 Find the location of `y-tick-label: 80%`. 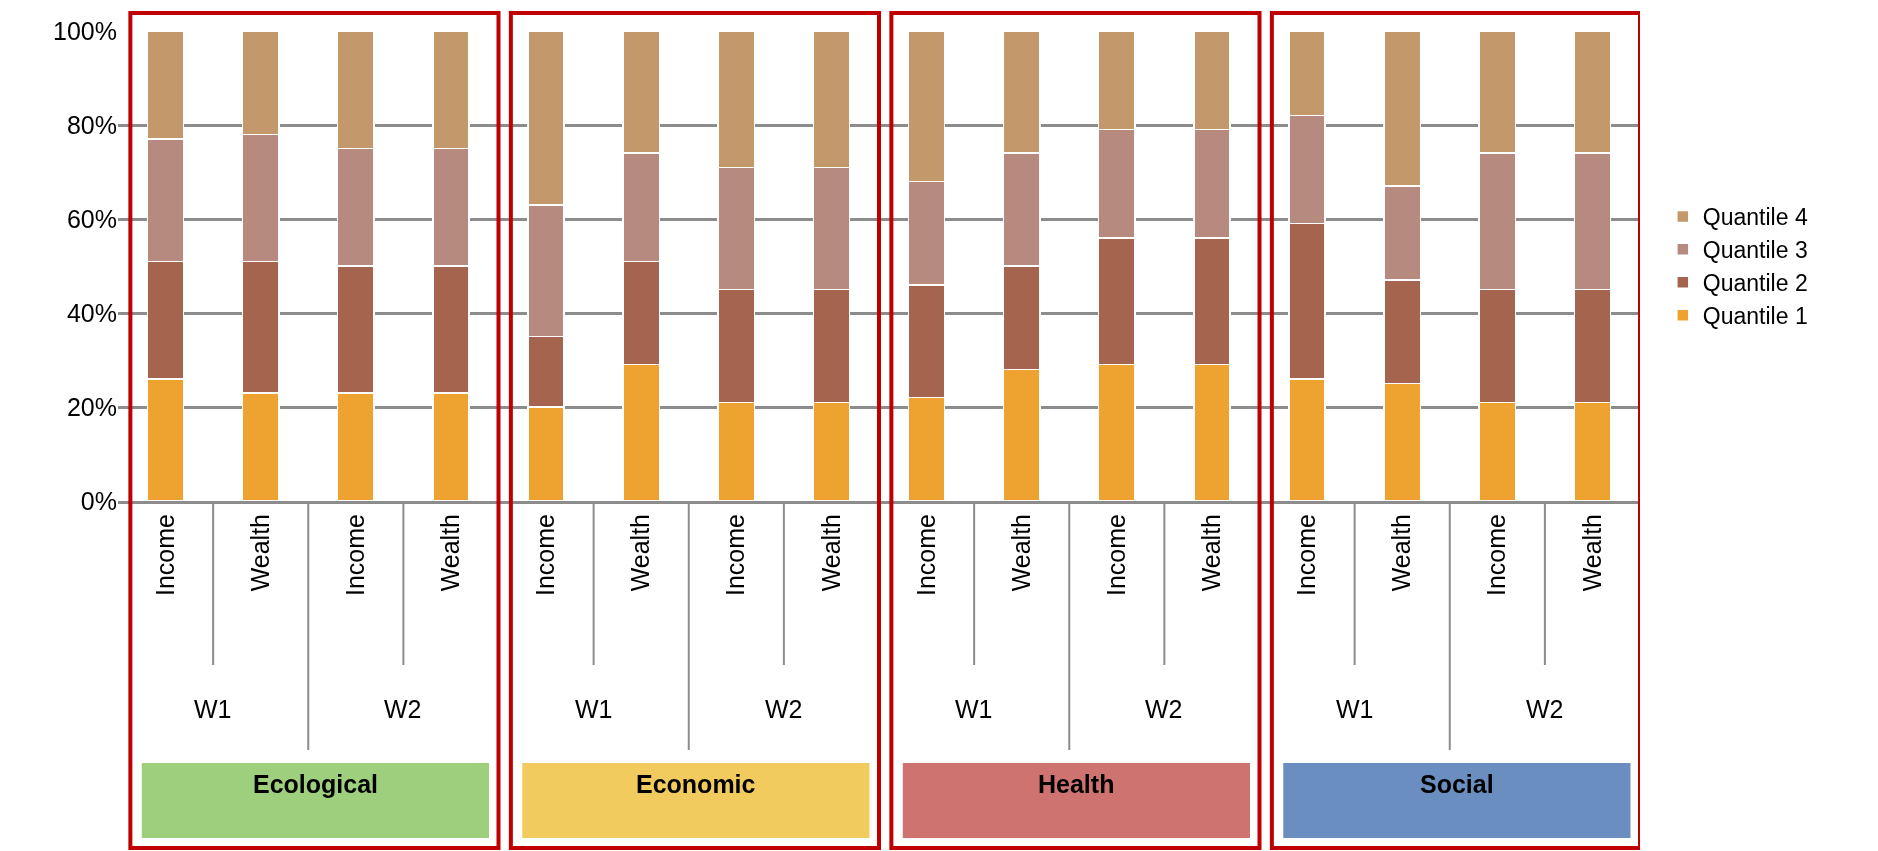

y-tick-label: 80% is located at coordinates (91, 124).